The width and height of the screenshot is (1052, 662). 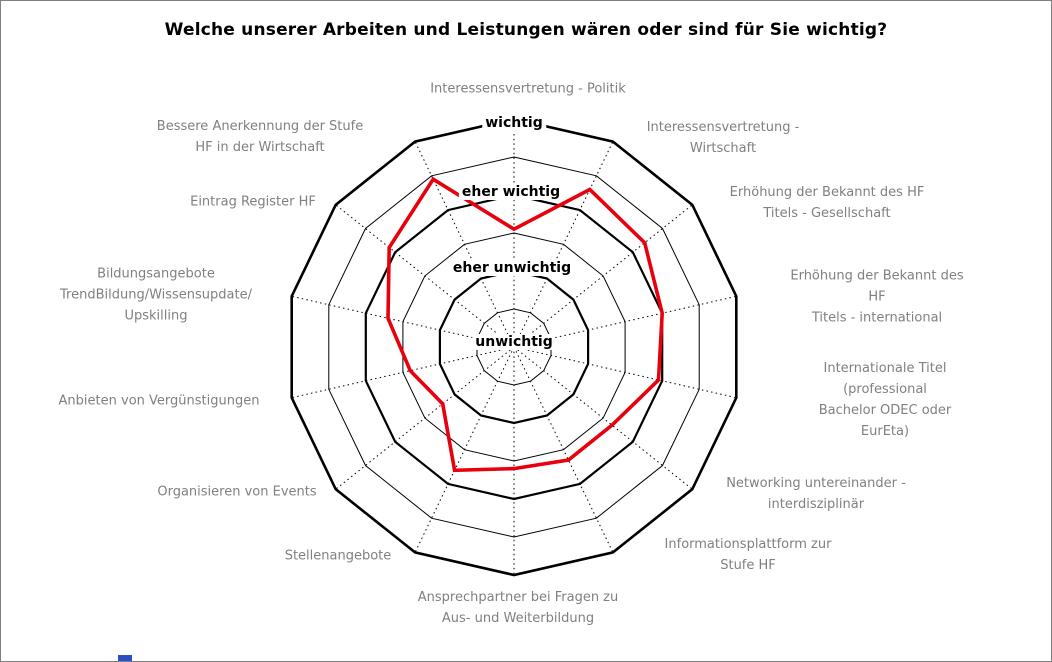 I want to click on axis-label-1: Interessensvertretung - Wirtschaft, so click(x=723, y=137).